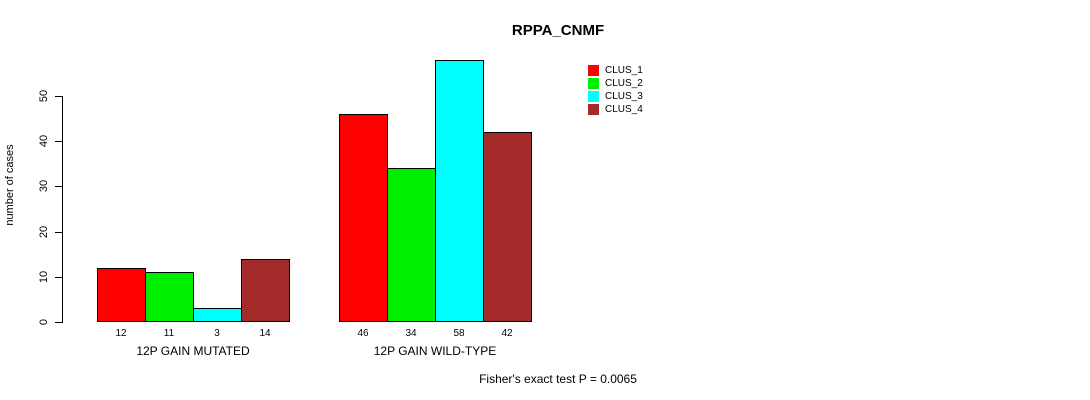 Image resolution: width=1090 pixels, height=400 pixels. I want to click on y-axis-label: number of cases, so click(10, 185).